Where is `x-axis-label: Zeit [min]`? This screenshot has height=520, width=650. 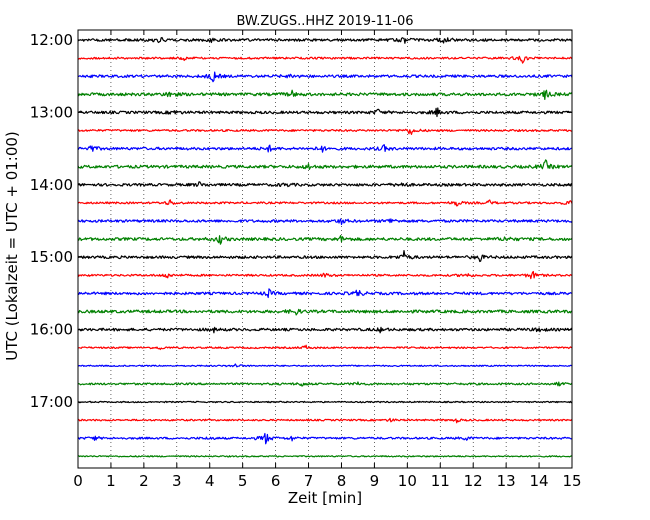
x-axis-label: Zeit [min] is located at coordinates (325, 498).